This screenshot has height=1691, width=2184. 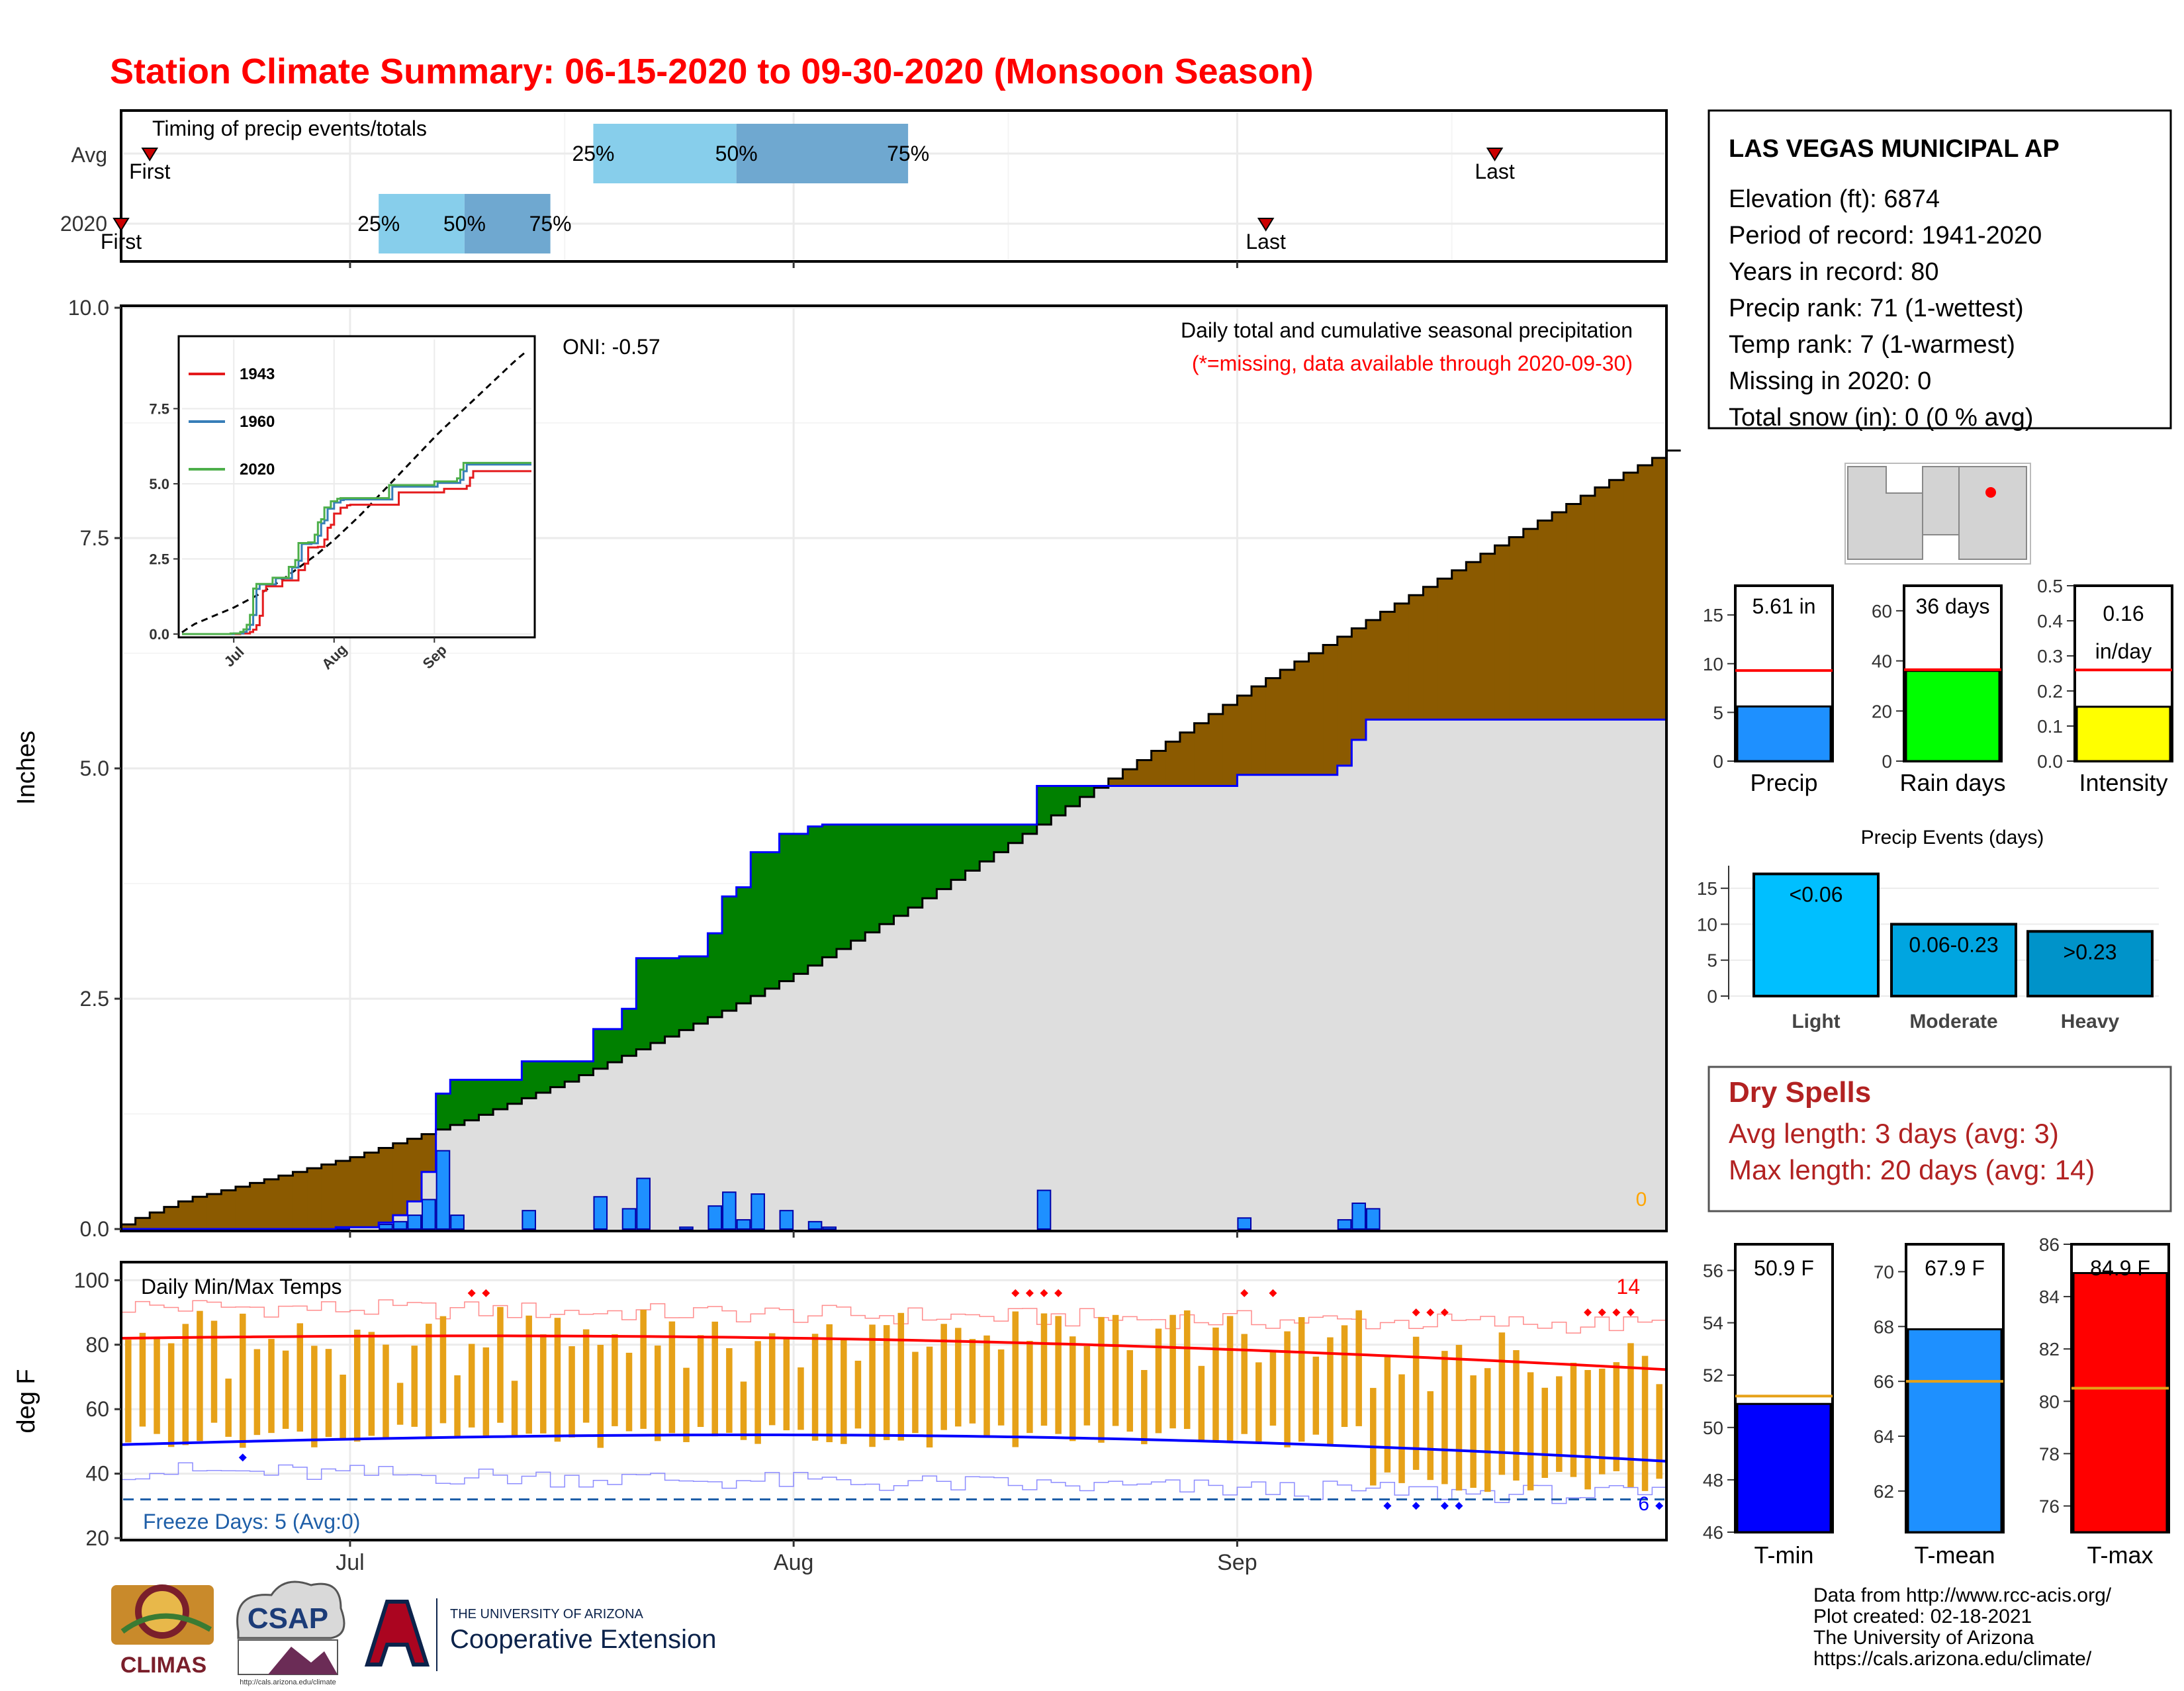 What do you see at coordinates (350, 1563) in the screenshot?
I see `x-tick-label: Jul` at bounding box center [350, 1563].